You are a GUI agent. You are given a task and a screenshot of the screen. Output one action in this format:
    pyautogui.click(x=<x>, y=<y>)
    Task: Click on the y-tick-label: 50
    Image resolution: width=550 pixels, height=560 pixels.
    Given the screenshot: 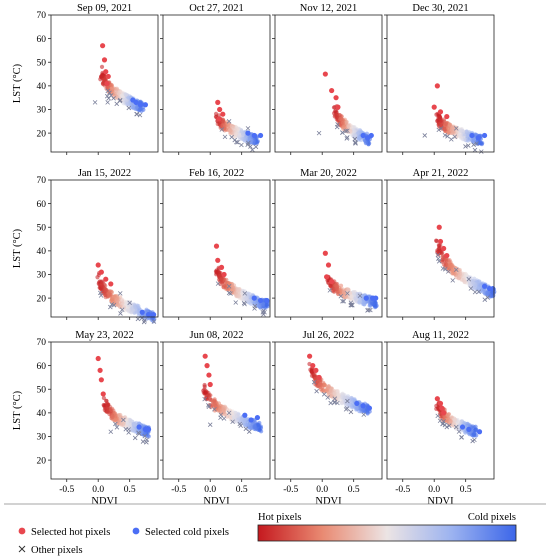 What is the action you would take?
    pyautogui.click(x=42, y=228)
    